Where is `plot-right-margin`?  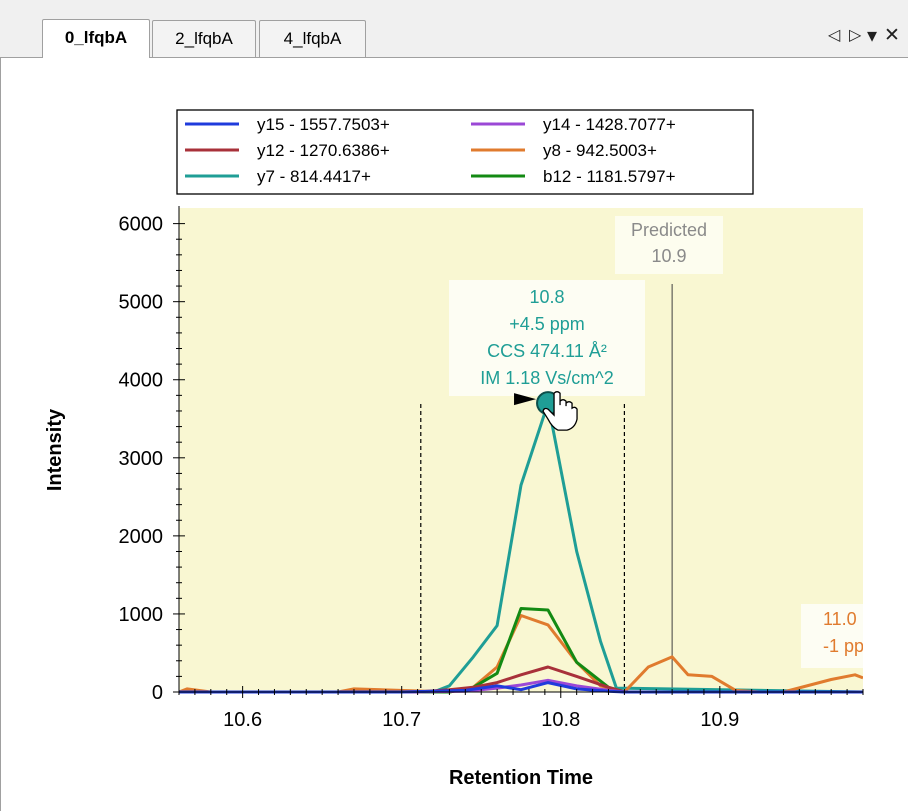 plot-right-margin is located at coordinates (885, 638).